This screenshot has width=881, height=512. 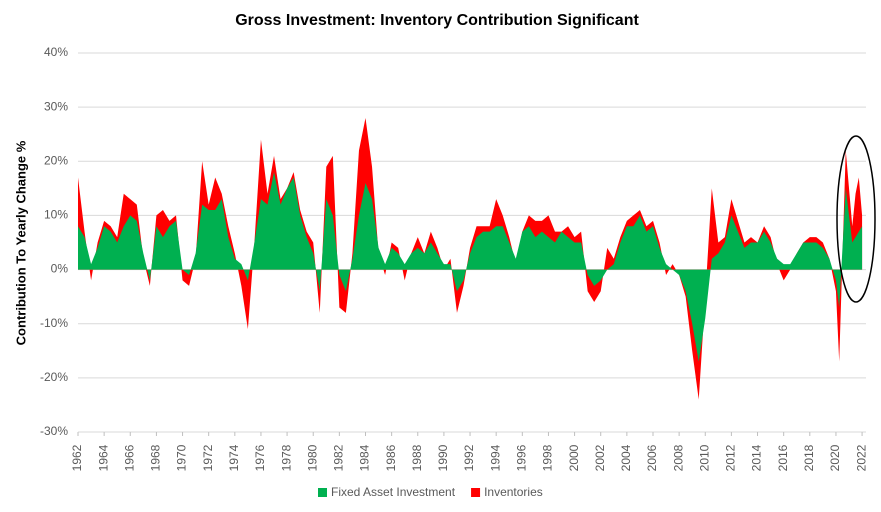 I want to click on y-tick-label: 10%, so click(x=56, y=215).